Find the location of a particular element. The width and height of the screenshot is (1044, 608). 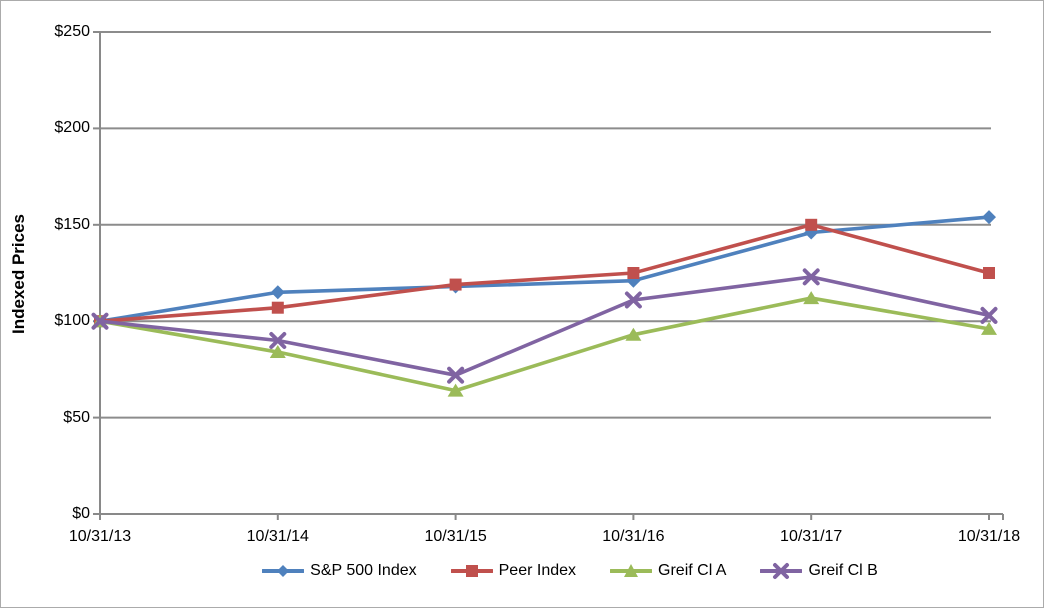

y-axis-title: Indexed Prices is located at coordinates (18, 274).